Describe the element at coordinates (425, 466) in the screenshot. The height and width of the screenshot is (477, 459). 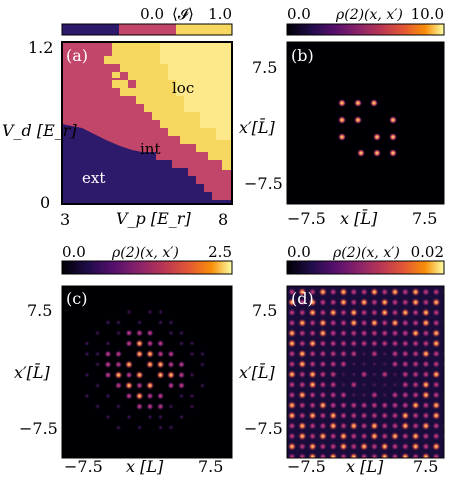
I see `xtick-d-right: 7.5` at that location.